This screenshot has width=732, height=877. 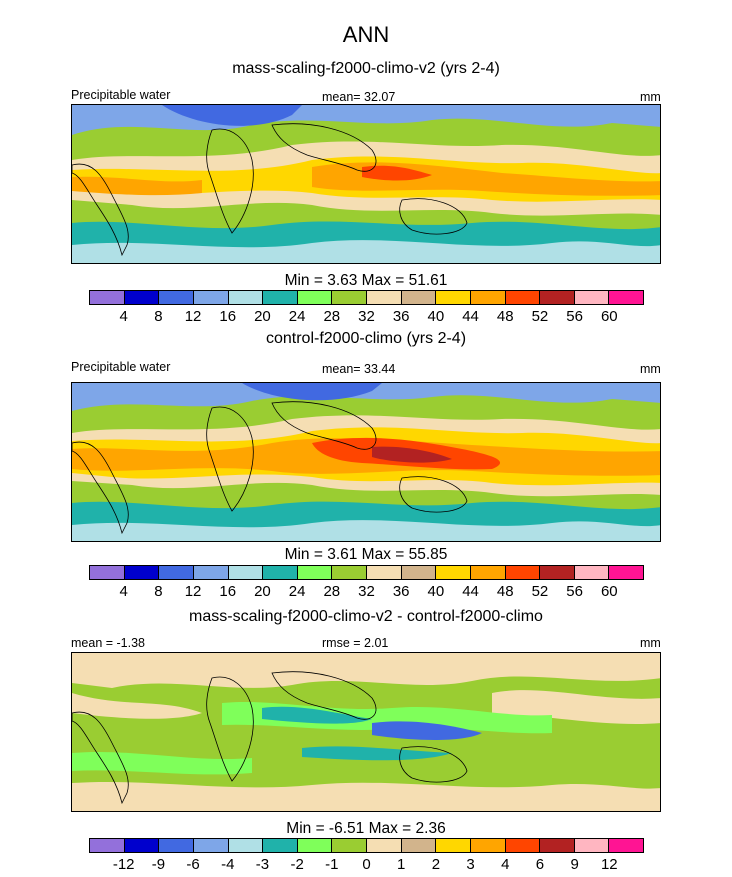 I want to click on panel2-colorbar, so click(x=366, y=572).